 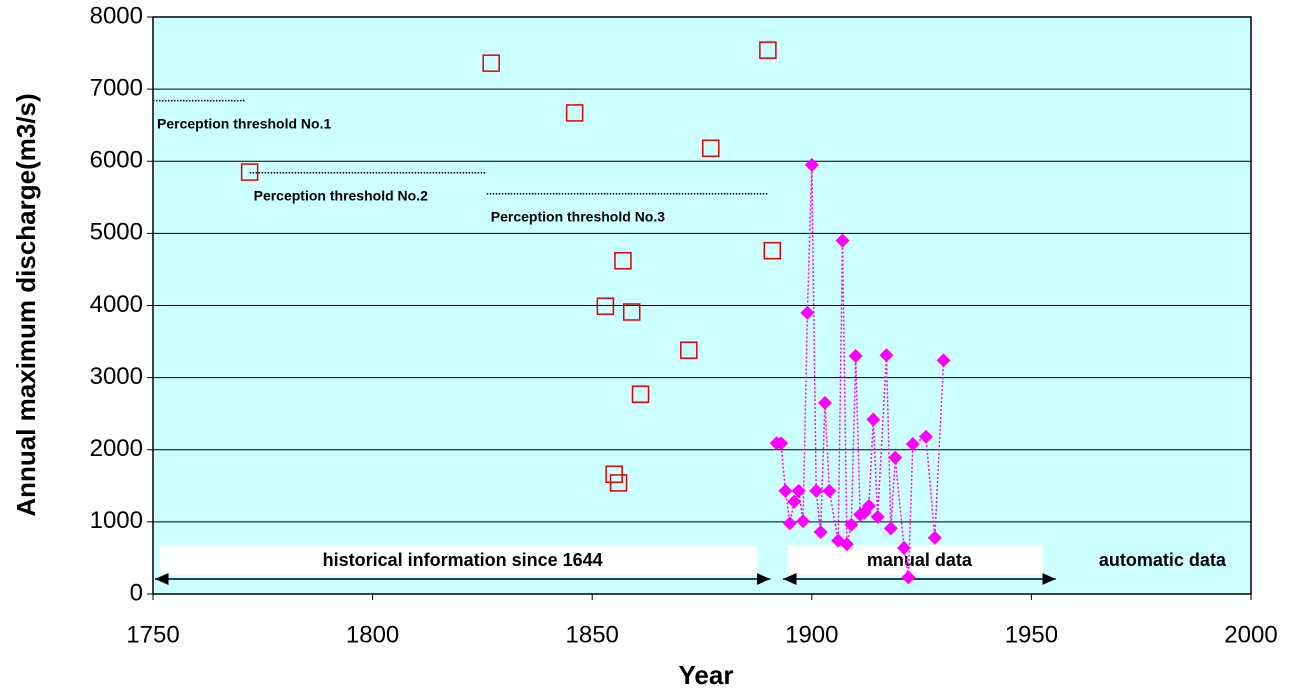 What do you see at coordinates (116, 87) in the screenshot?
I see `y-tick-label: 7000` at bounding box center [116, 87].